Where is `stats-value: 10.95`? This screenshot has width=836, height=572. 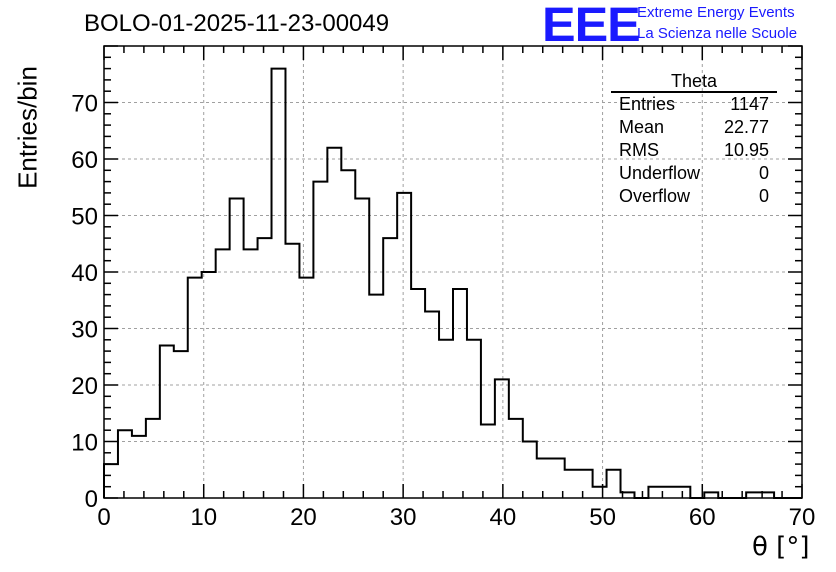
stats-value: 10.95 is located at coordinates (746, 150).